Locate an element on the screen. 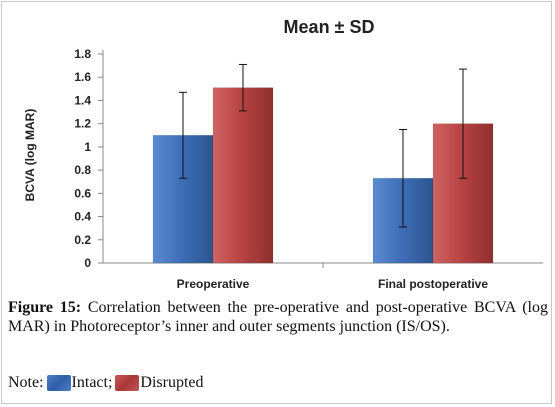 Image resolution: width=555 pixels, height=407 pixels. legend-note: Note: Intact; Disrupted is located at coordinates (106, 383).